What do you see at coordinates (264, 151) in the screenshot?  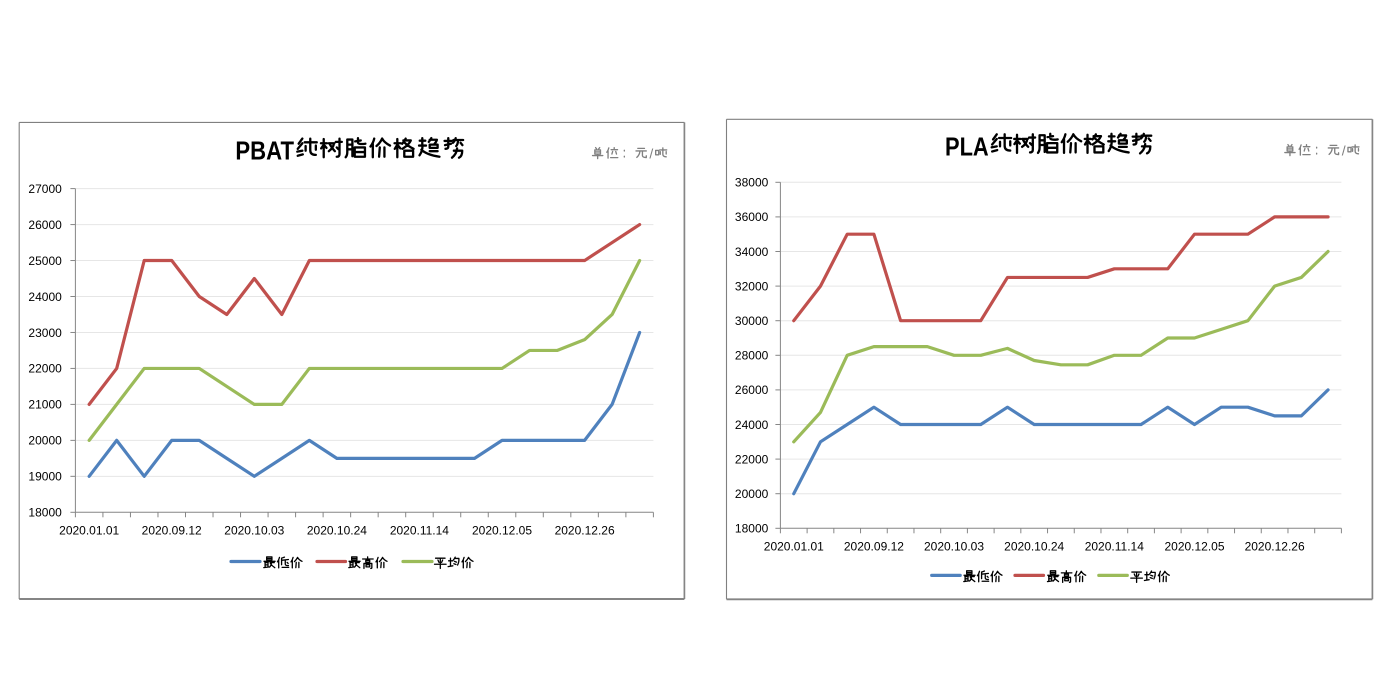 I see `svg-text: PBAT` at bounding box center [264, 151].